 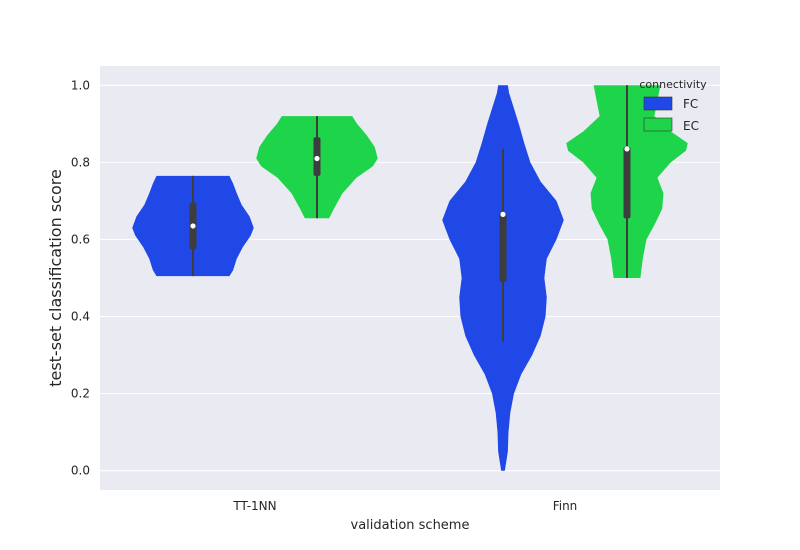 I want to click on legend-swatch-fc, so click(x=658, y=103).